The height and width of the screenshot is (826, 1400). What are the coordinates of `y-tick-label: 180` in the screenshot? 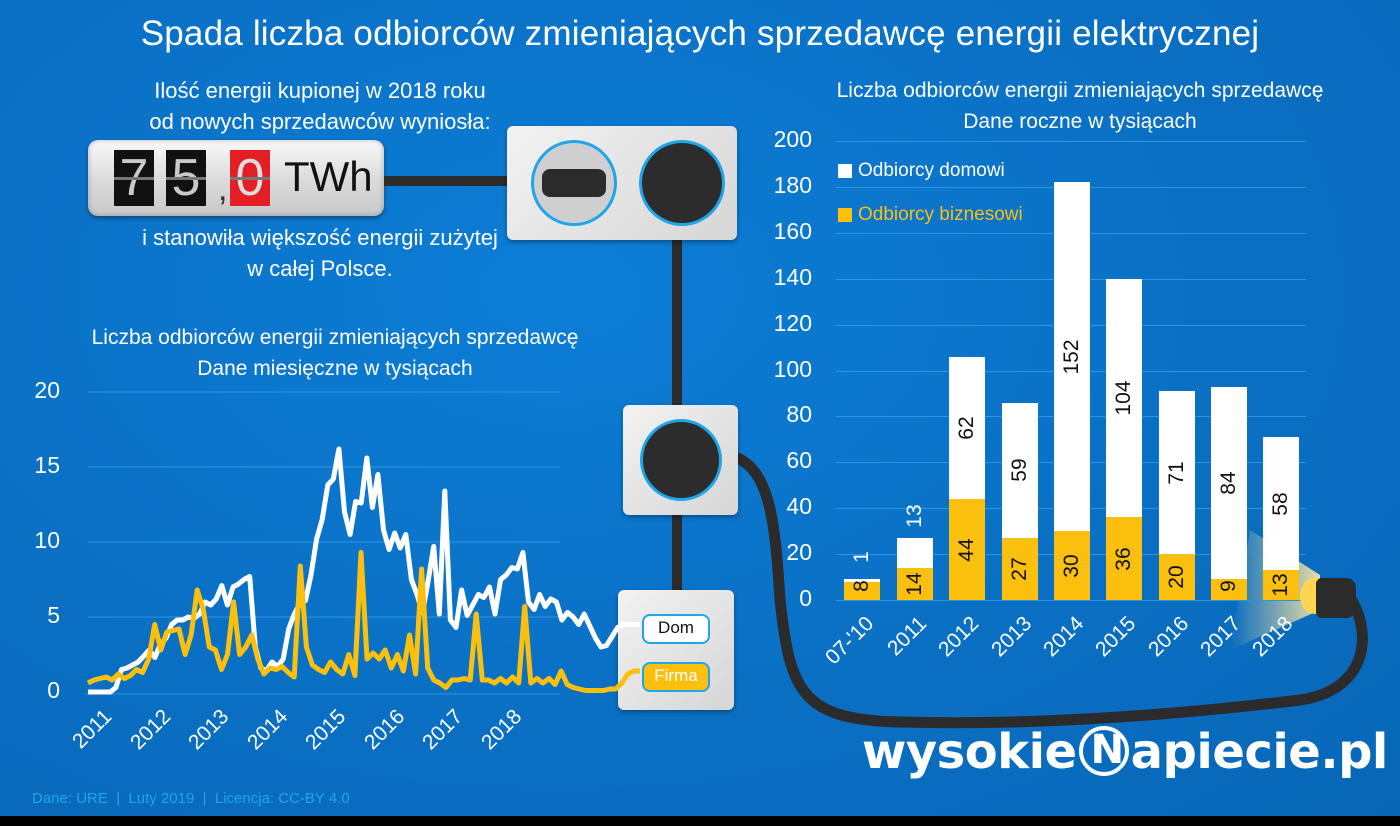 It's located at (792, 184).